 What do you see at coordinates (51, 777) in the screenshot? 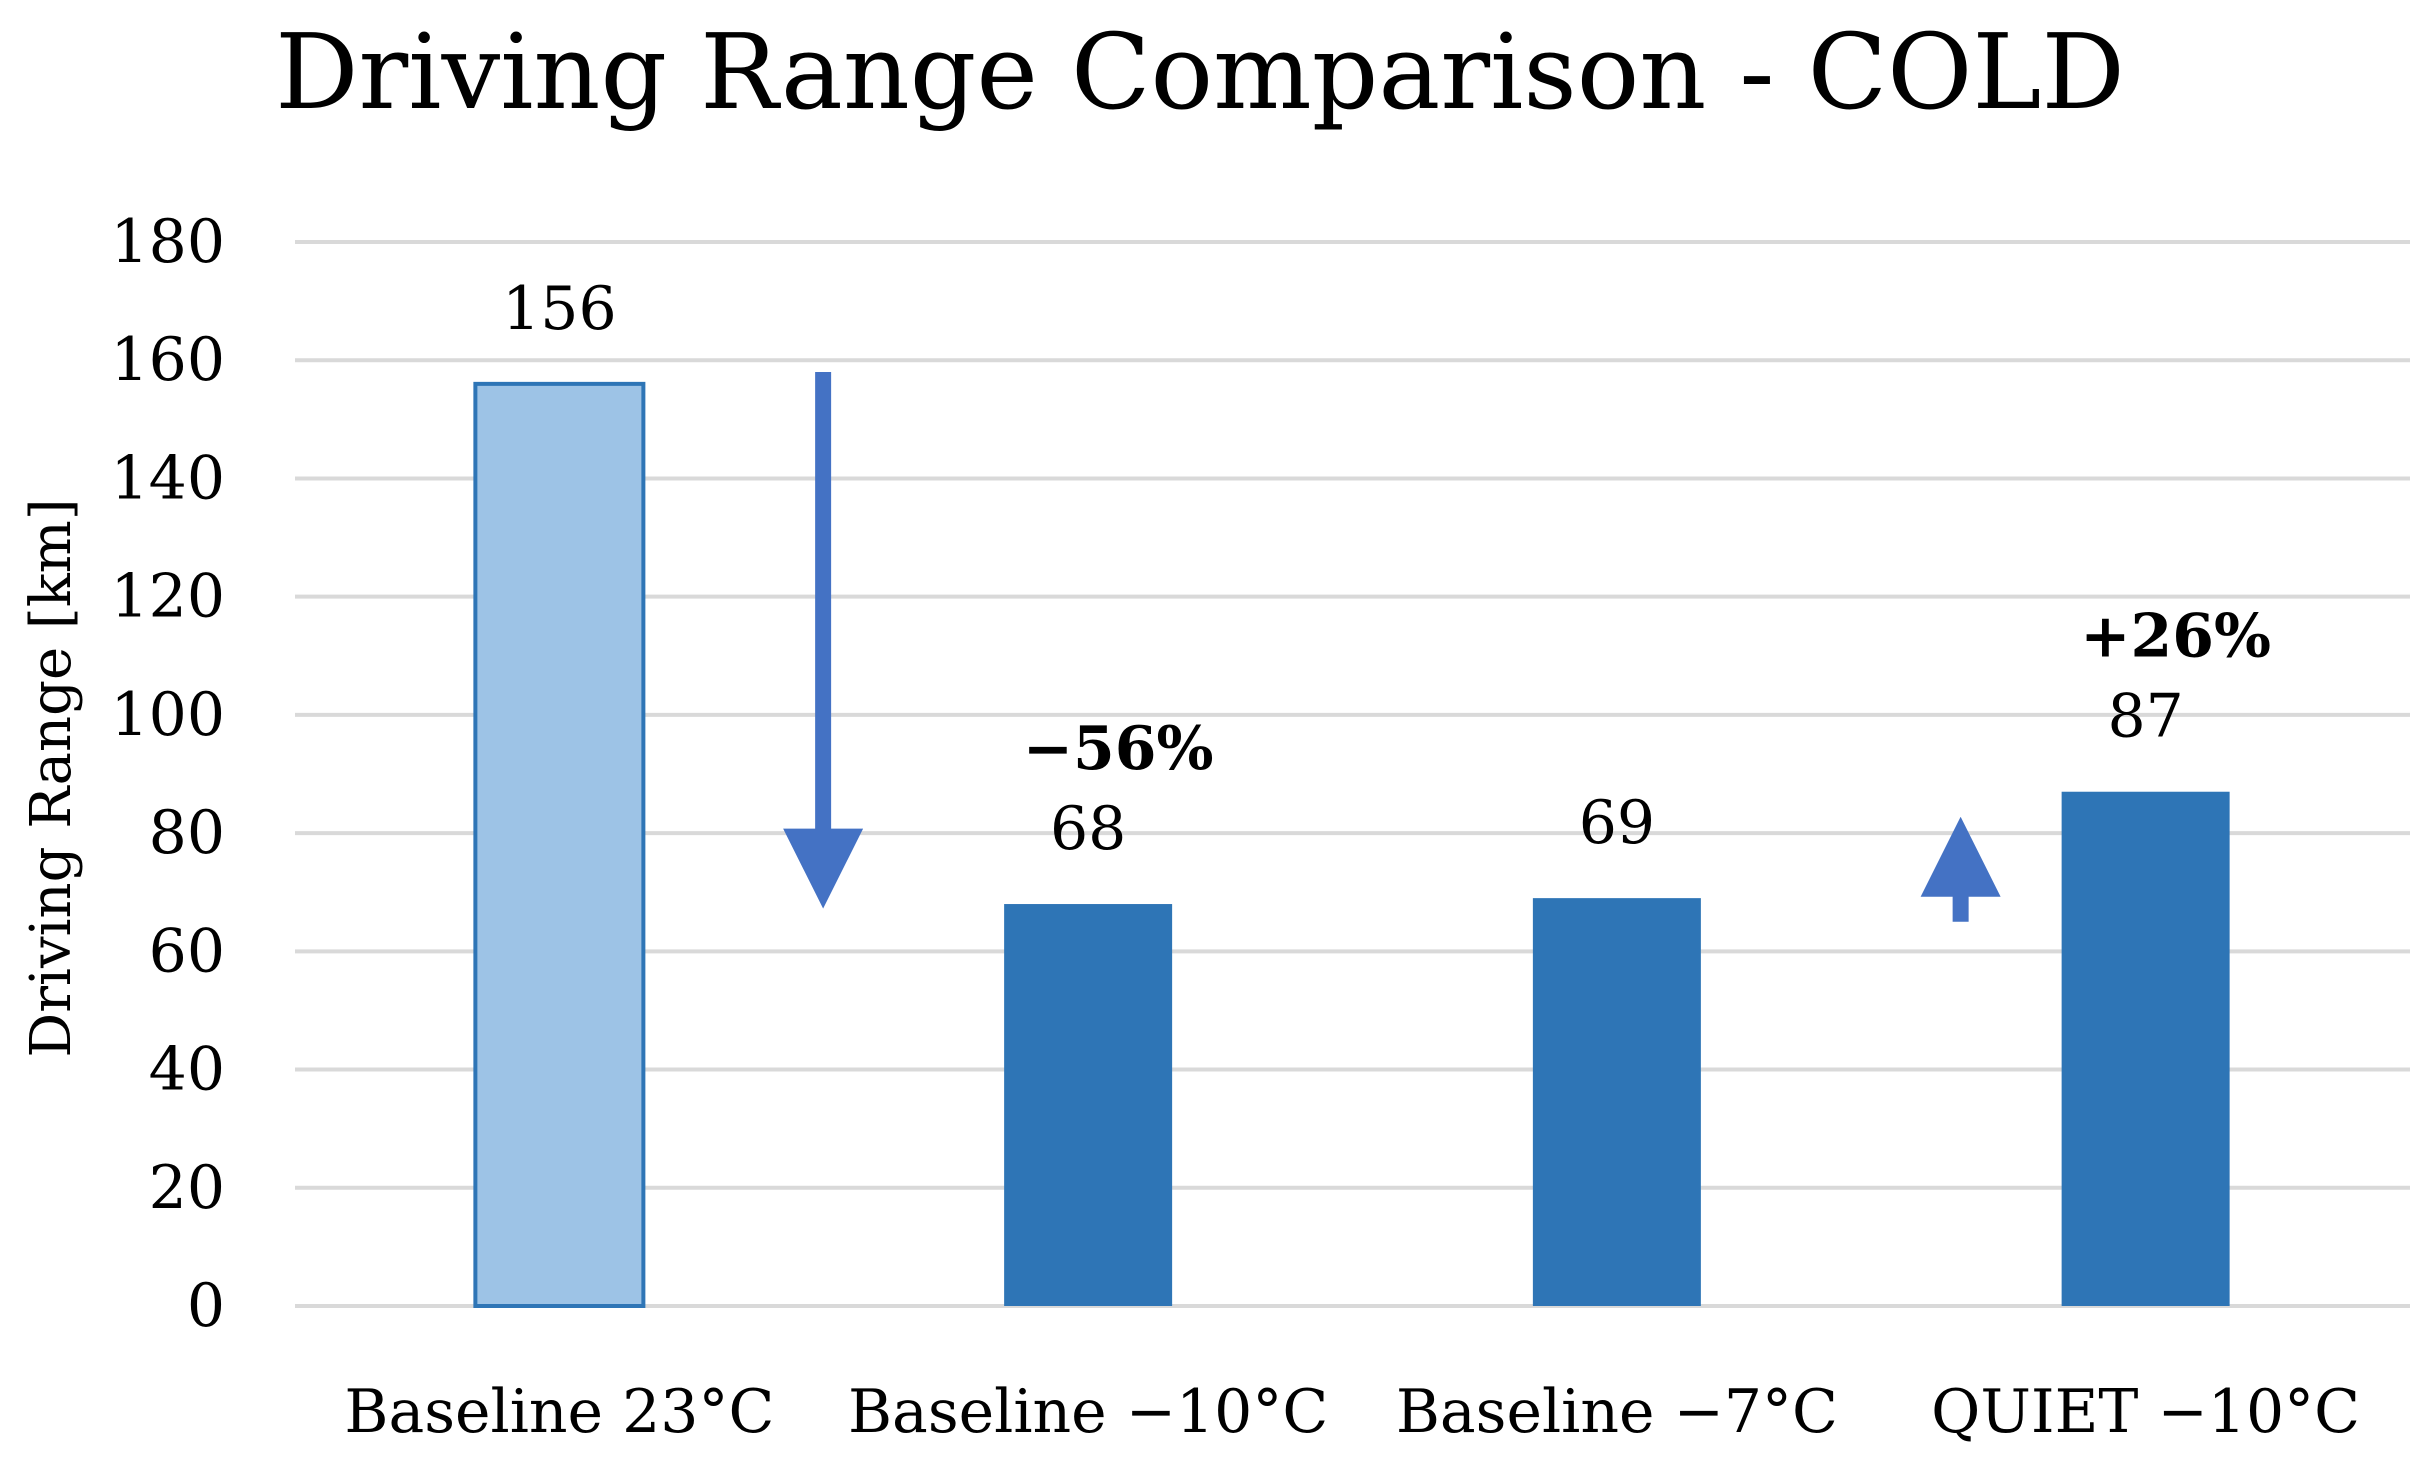
I see `y-axis-title: Driving Range [km]` at bounding box center [51, 777].